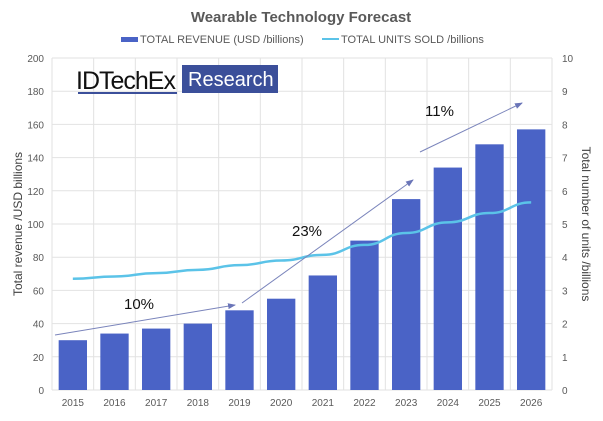 Image resolution: width=603 pixels, height=421 pixels. What do you see at coordinates (198, 403) in the screenshot?
I see `x-tick-label: 2018` at bounding box center [198, 403].